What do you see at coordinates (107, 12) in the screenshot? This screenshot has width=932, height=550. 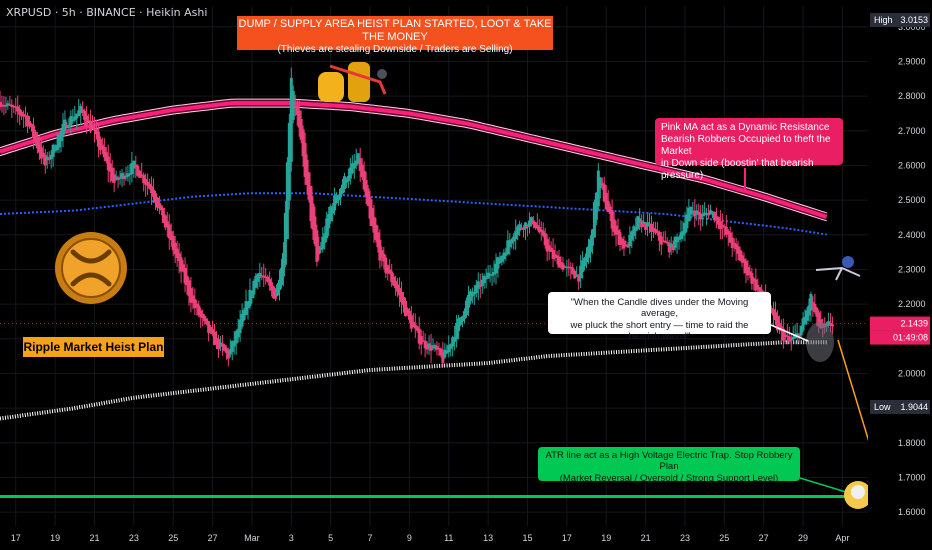 I see `symbol-title: XRPUSD · 5h · BINANCE · Heikin Ashi` at bounding box center [107, 12].